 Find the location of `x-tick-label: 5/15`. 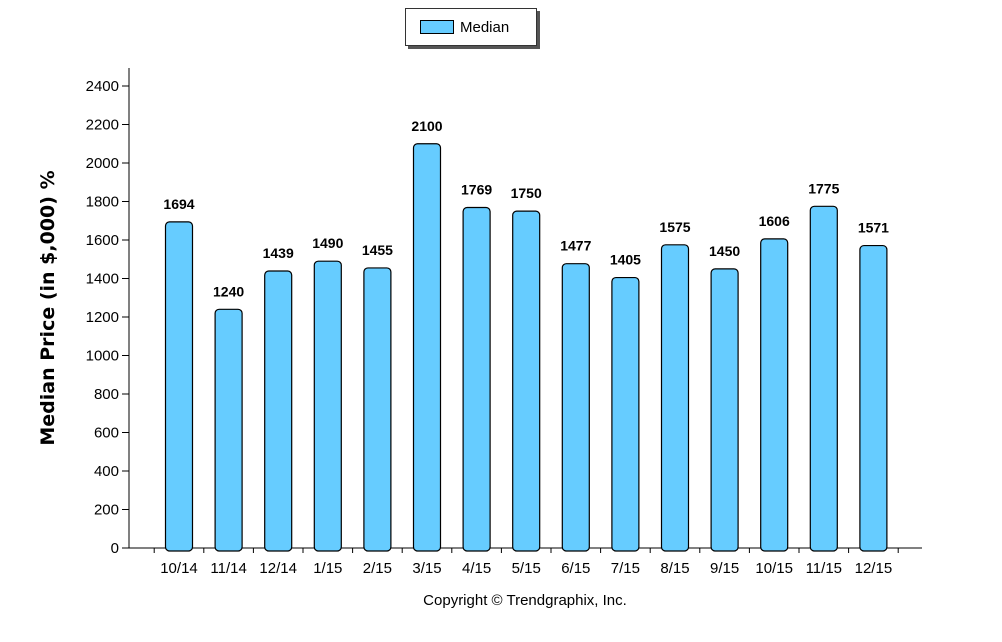

x-tick-label: 5/15 is located at coordinates (526, 568).